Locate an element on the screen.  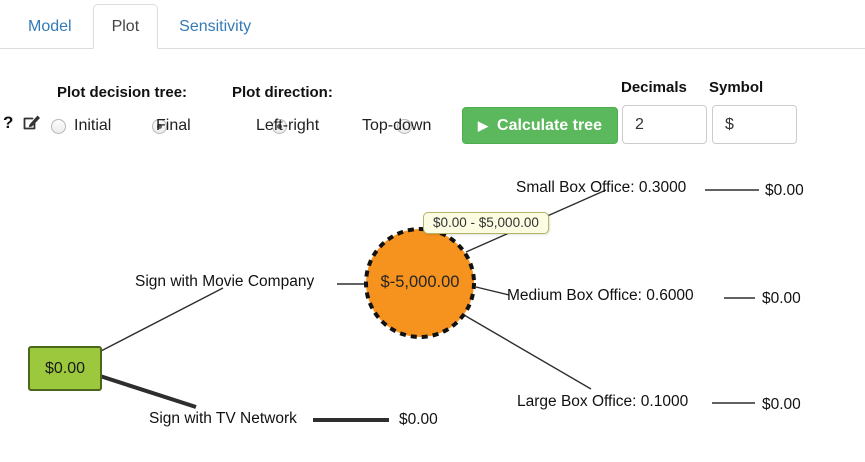
radio-top-down-label: Top-down is located at coordinates (397, 125).